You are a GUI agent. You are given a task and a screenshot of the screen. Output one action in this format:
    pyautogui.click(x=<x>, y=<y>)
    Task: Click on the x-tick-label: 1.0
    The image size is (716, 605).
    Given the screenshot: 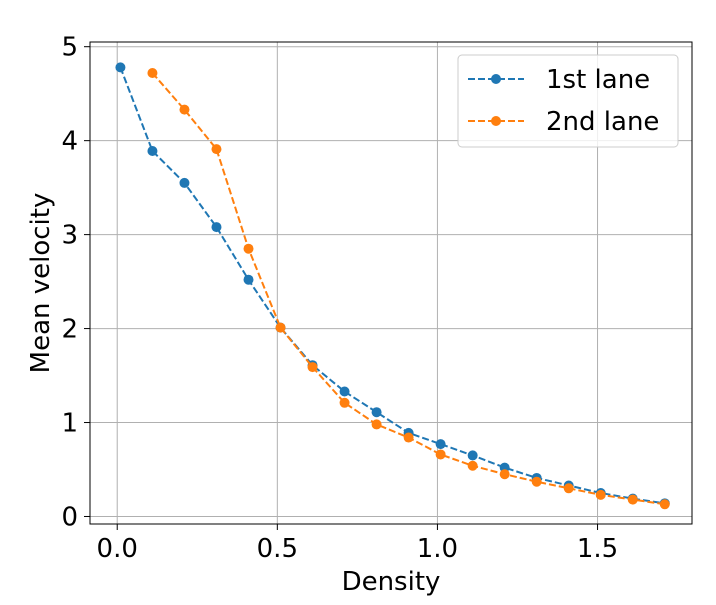 What is the action you would take?
    pyautogui.click(x=437, y=549)
    